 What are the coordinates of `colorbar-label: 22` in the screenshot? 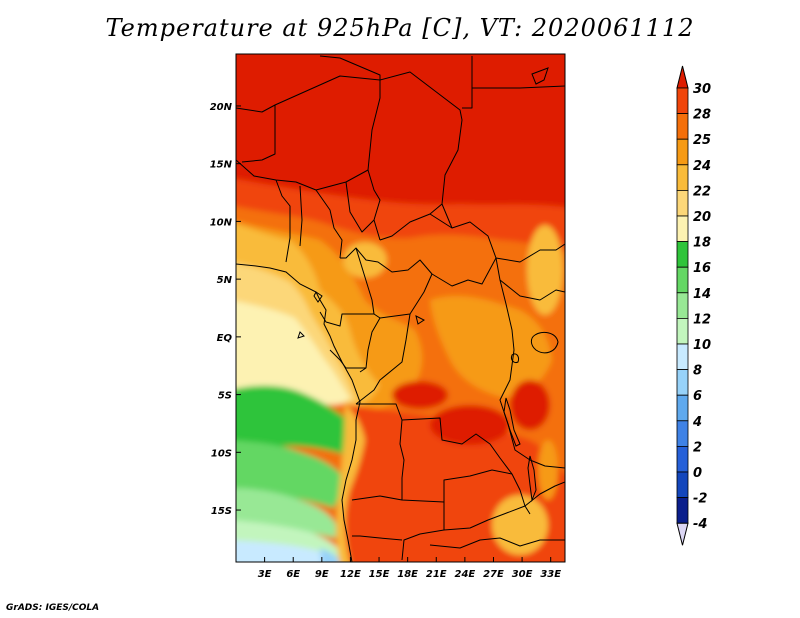 It's located at (702, 191).